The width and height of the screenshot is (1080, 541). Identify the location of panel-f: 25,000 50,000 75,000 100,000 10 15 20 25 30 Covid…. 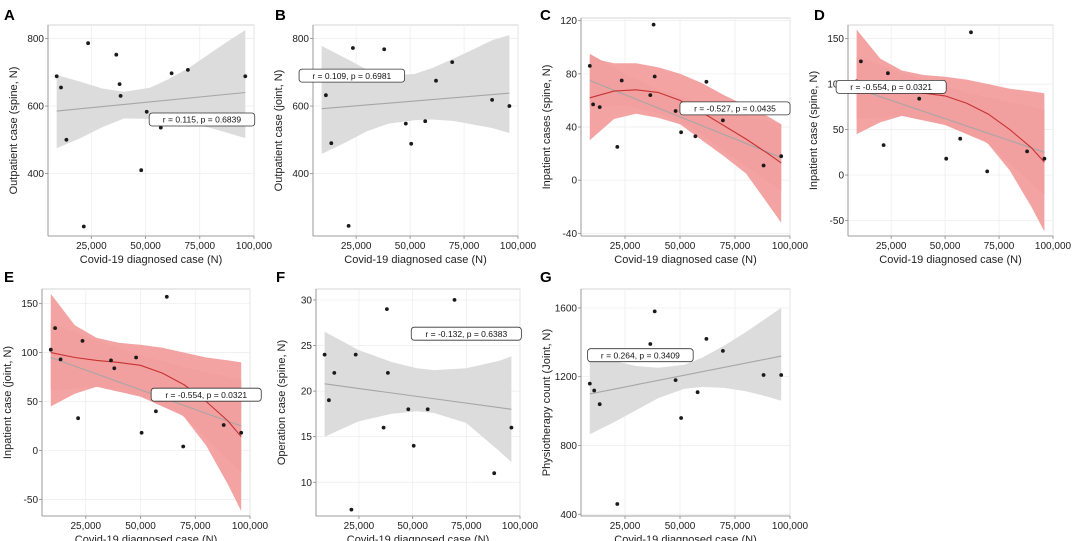
(407, 405).